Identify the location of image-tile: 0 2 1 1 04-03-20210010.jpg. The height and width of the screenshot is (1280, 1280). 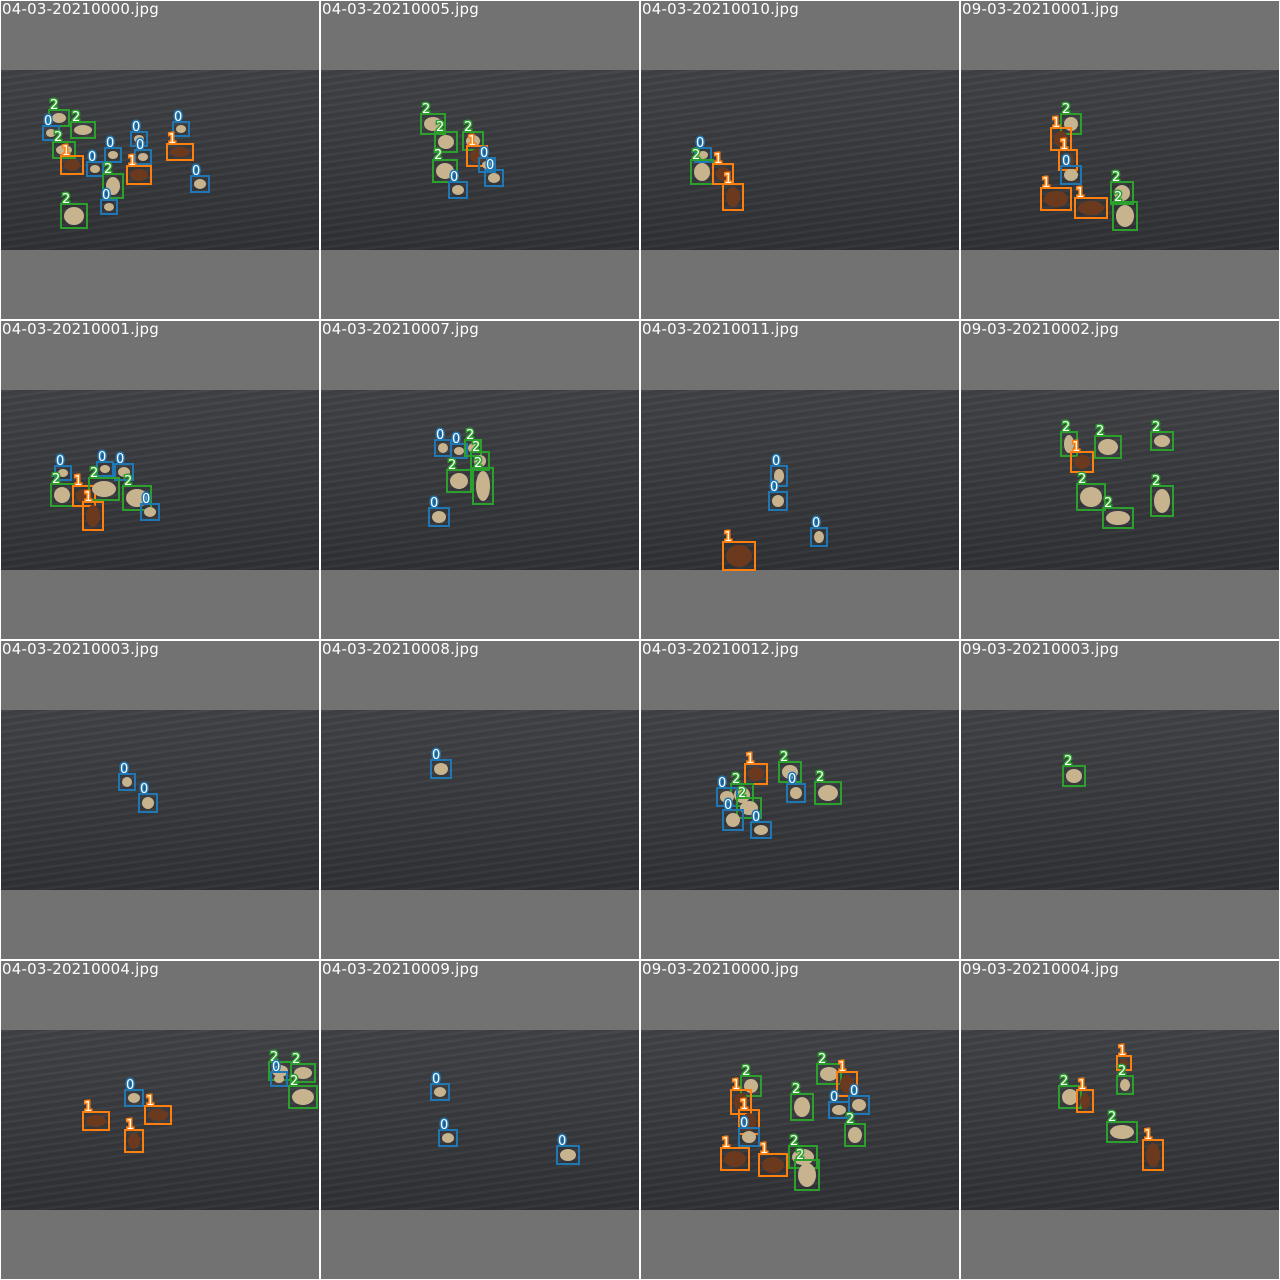
(800, 160).